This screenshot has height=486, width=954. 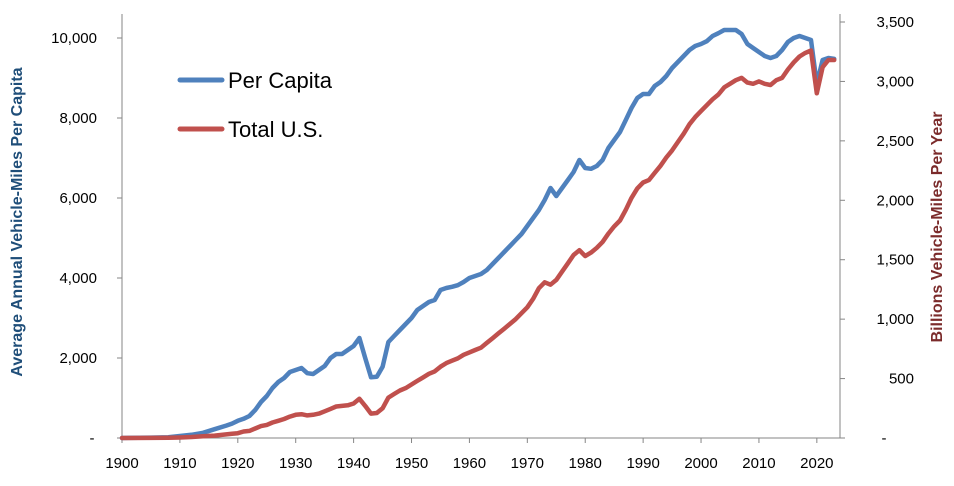 I want to click on x-tick-label: 1920, so click(x=237, y=463).